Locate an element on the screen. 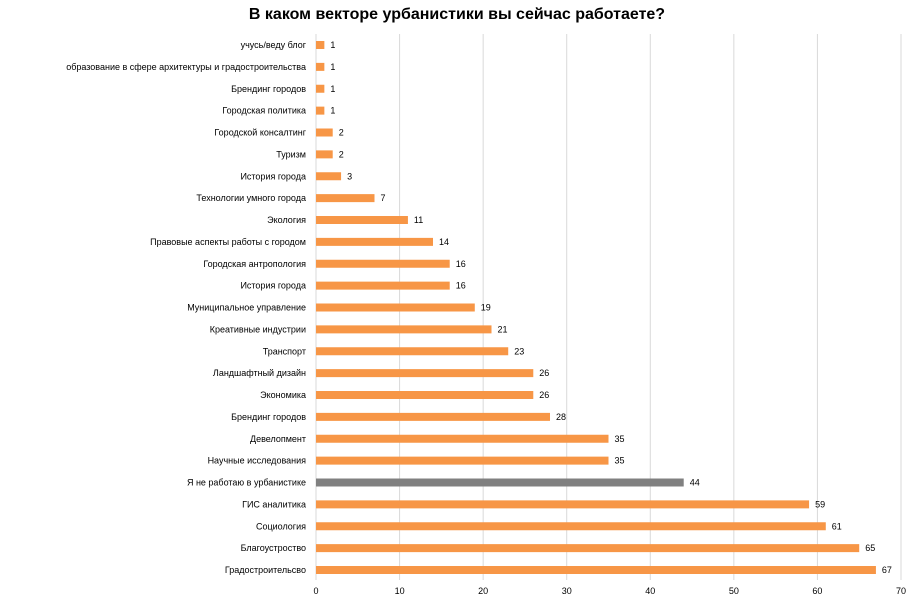 The height and width of the screenshot is (602, 914). x-tick-label: 30 is located at coordinates (567, 591).